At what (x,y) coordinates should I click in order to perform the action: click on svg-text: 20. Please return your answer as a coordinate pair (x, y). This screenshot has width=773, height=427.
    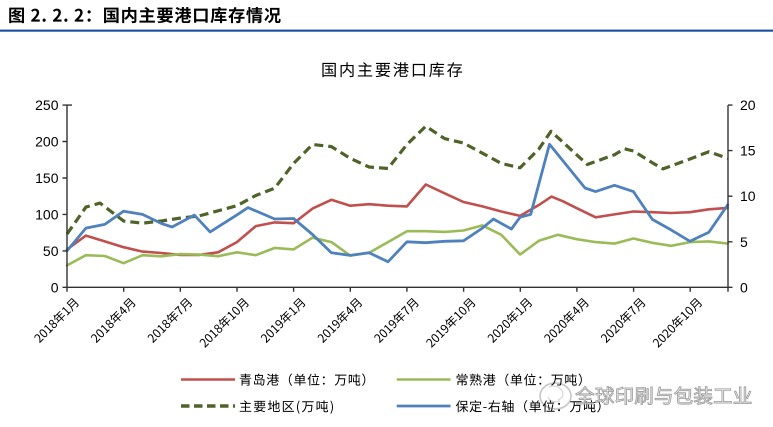
    Looking at the image, I should click on (748, 105).